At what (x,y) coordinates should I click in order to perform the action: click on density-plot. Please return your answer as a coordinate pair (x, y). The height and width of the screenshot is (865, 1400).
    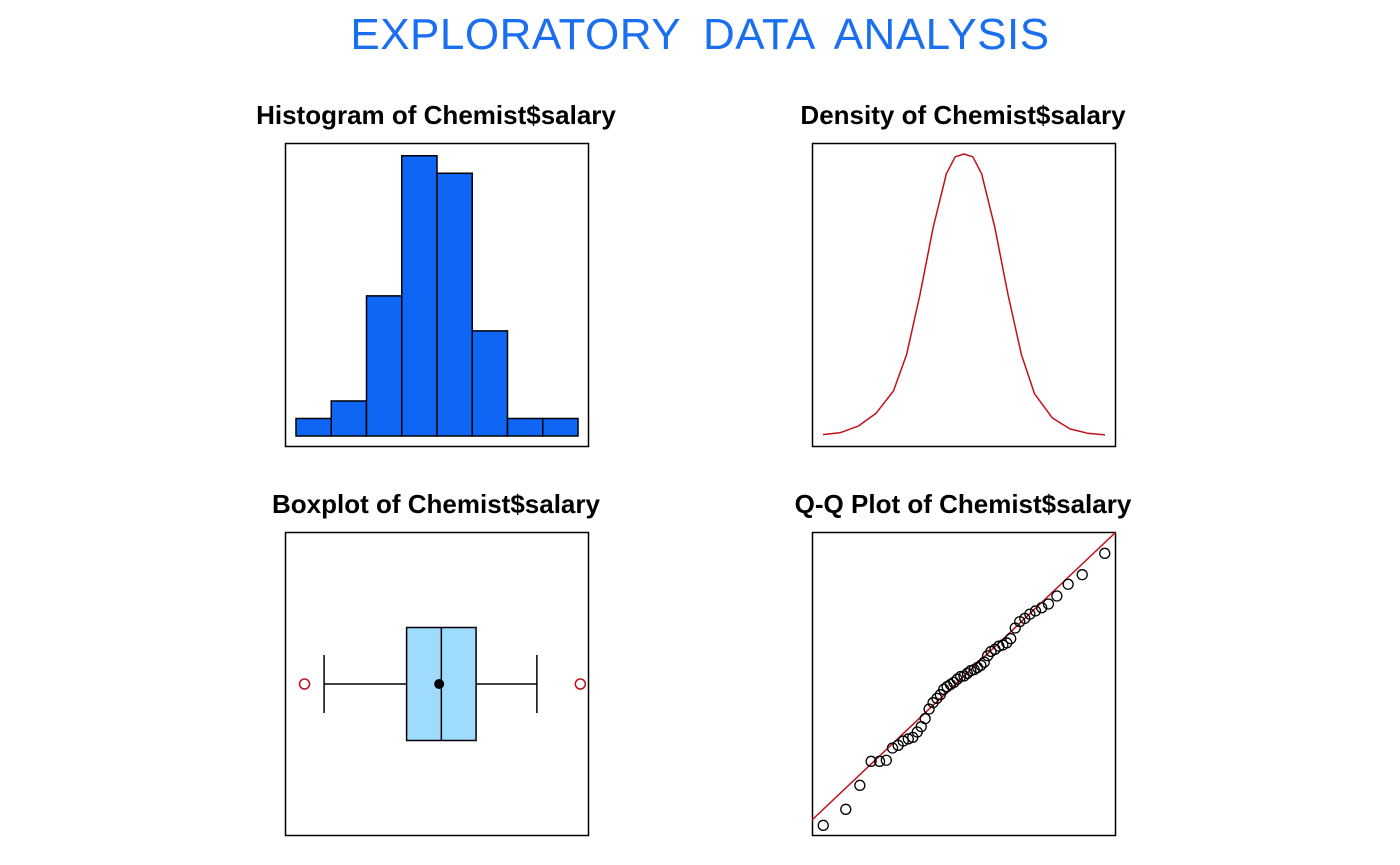
    Looking at the image, I should click on (964, 295).